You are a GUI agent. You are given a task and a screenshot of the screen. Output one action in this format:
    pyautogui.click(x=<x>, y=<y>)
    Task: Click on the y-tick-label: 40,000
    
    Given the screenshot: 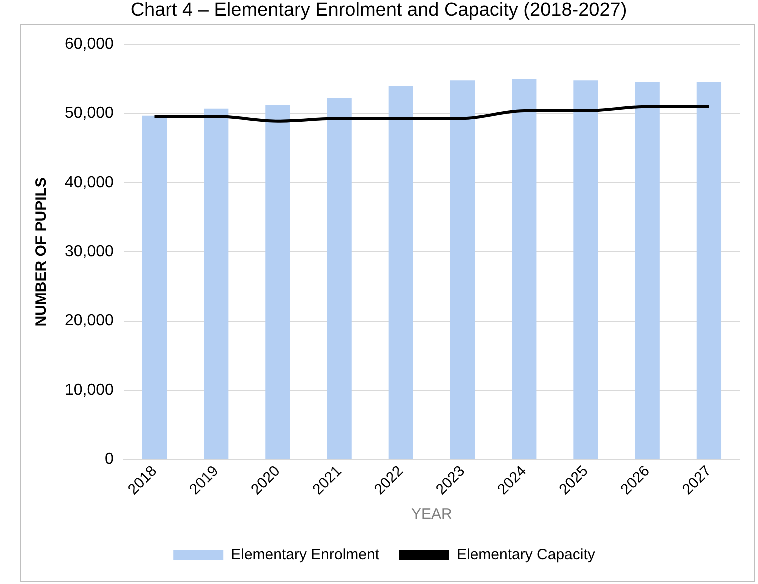 What is the action you would take?
    pyautogui.click(x=89, y=183)
    